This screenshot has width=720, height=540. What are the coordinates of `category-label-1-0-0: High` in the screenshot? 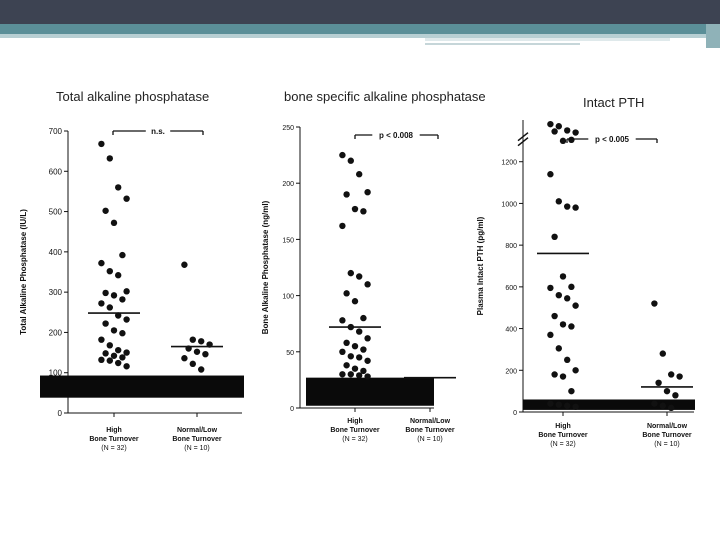 It's located at (355, 421).